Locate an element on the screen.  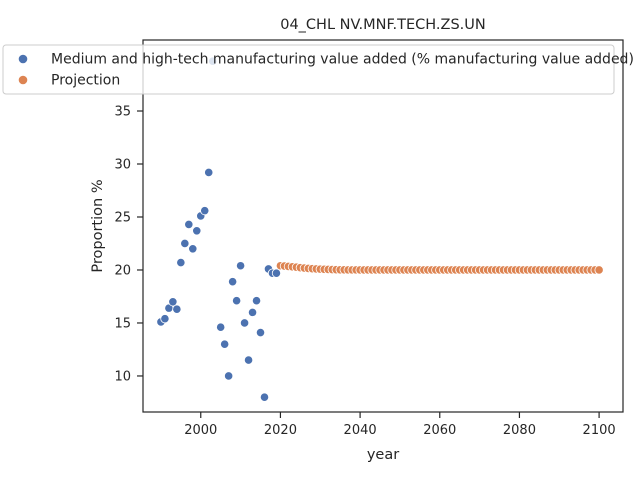
data-point-projection is located at coordinates (599, 270).